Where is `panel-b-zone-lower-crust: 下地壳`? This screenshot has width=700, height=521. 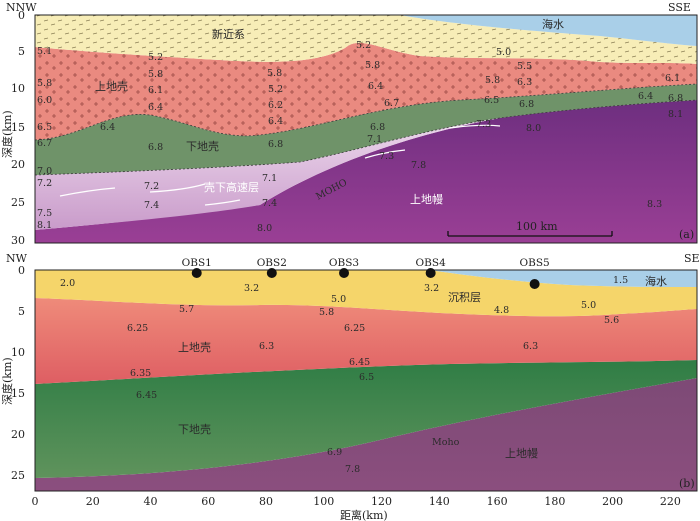 panel-b-zone-lower-crust: 下地壳 is located at coordinates (194, 429).